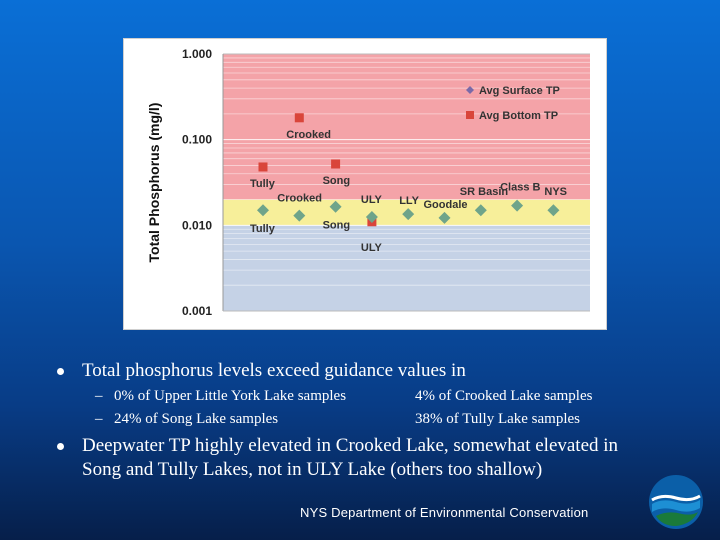  I want to click on bottom-tp-label: Tully, so click(263, 184).